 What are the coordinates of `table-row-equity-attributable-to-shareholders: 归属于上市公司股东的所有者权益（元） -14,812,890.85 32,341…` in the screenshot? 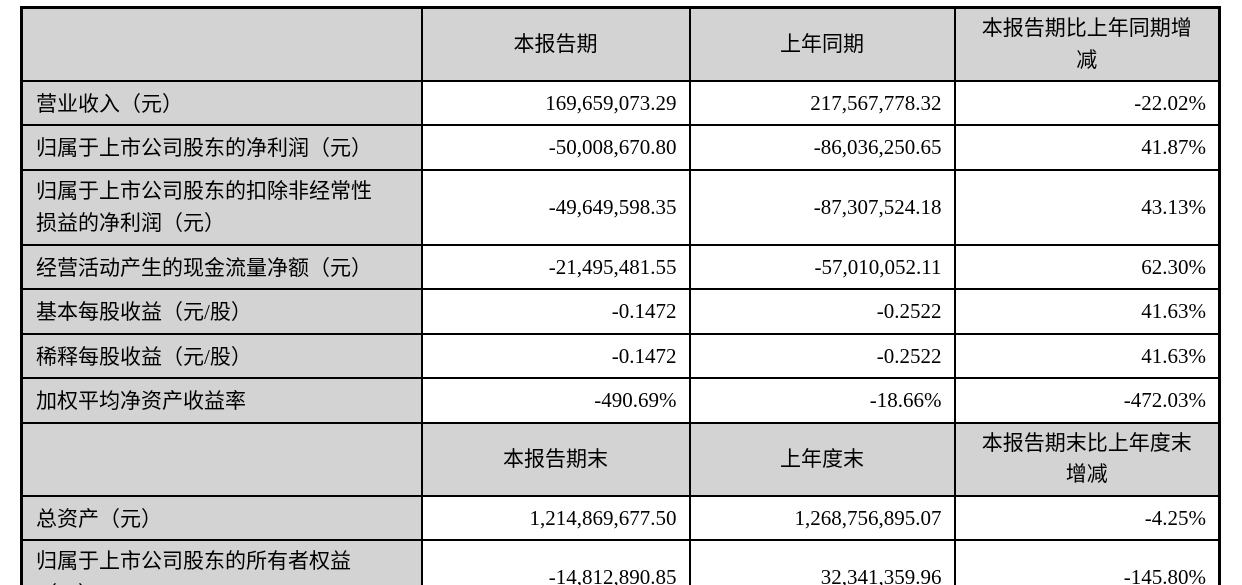 It's located at (620, 562).